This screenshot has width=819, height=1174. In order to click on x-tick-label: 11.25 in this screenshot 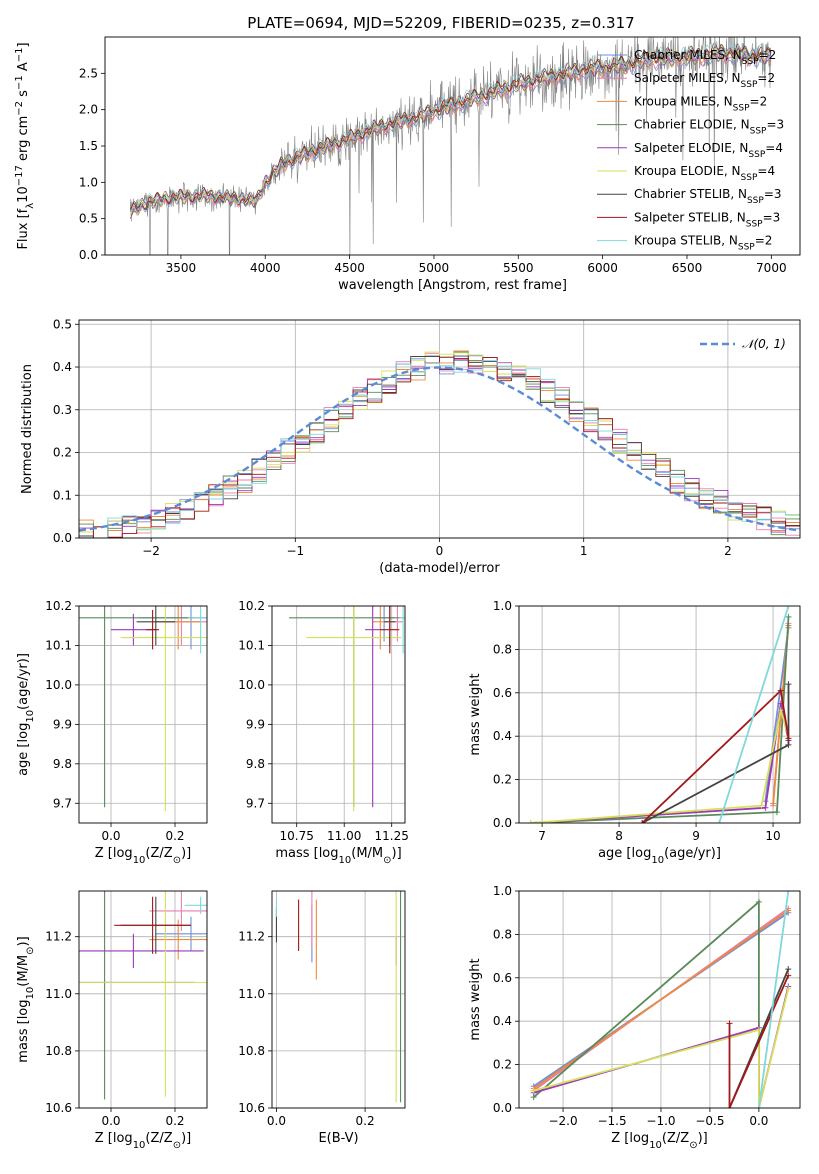, I will do `click(392, 836)`.